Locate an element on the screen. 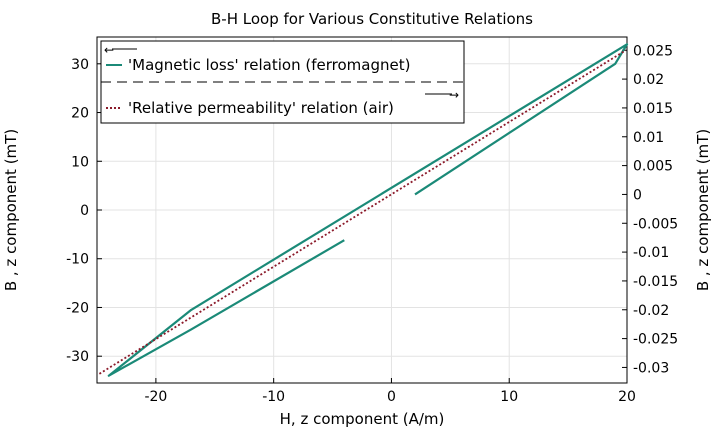 This screenshot has width=720, height=432. x-axis-title: H, z component (A/m) is located at coordinates (362, 419).